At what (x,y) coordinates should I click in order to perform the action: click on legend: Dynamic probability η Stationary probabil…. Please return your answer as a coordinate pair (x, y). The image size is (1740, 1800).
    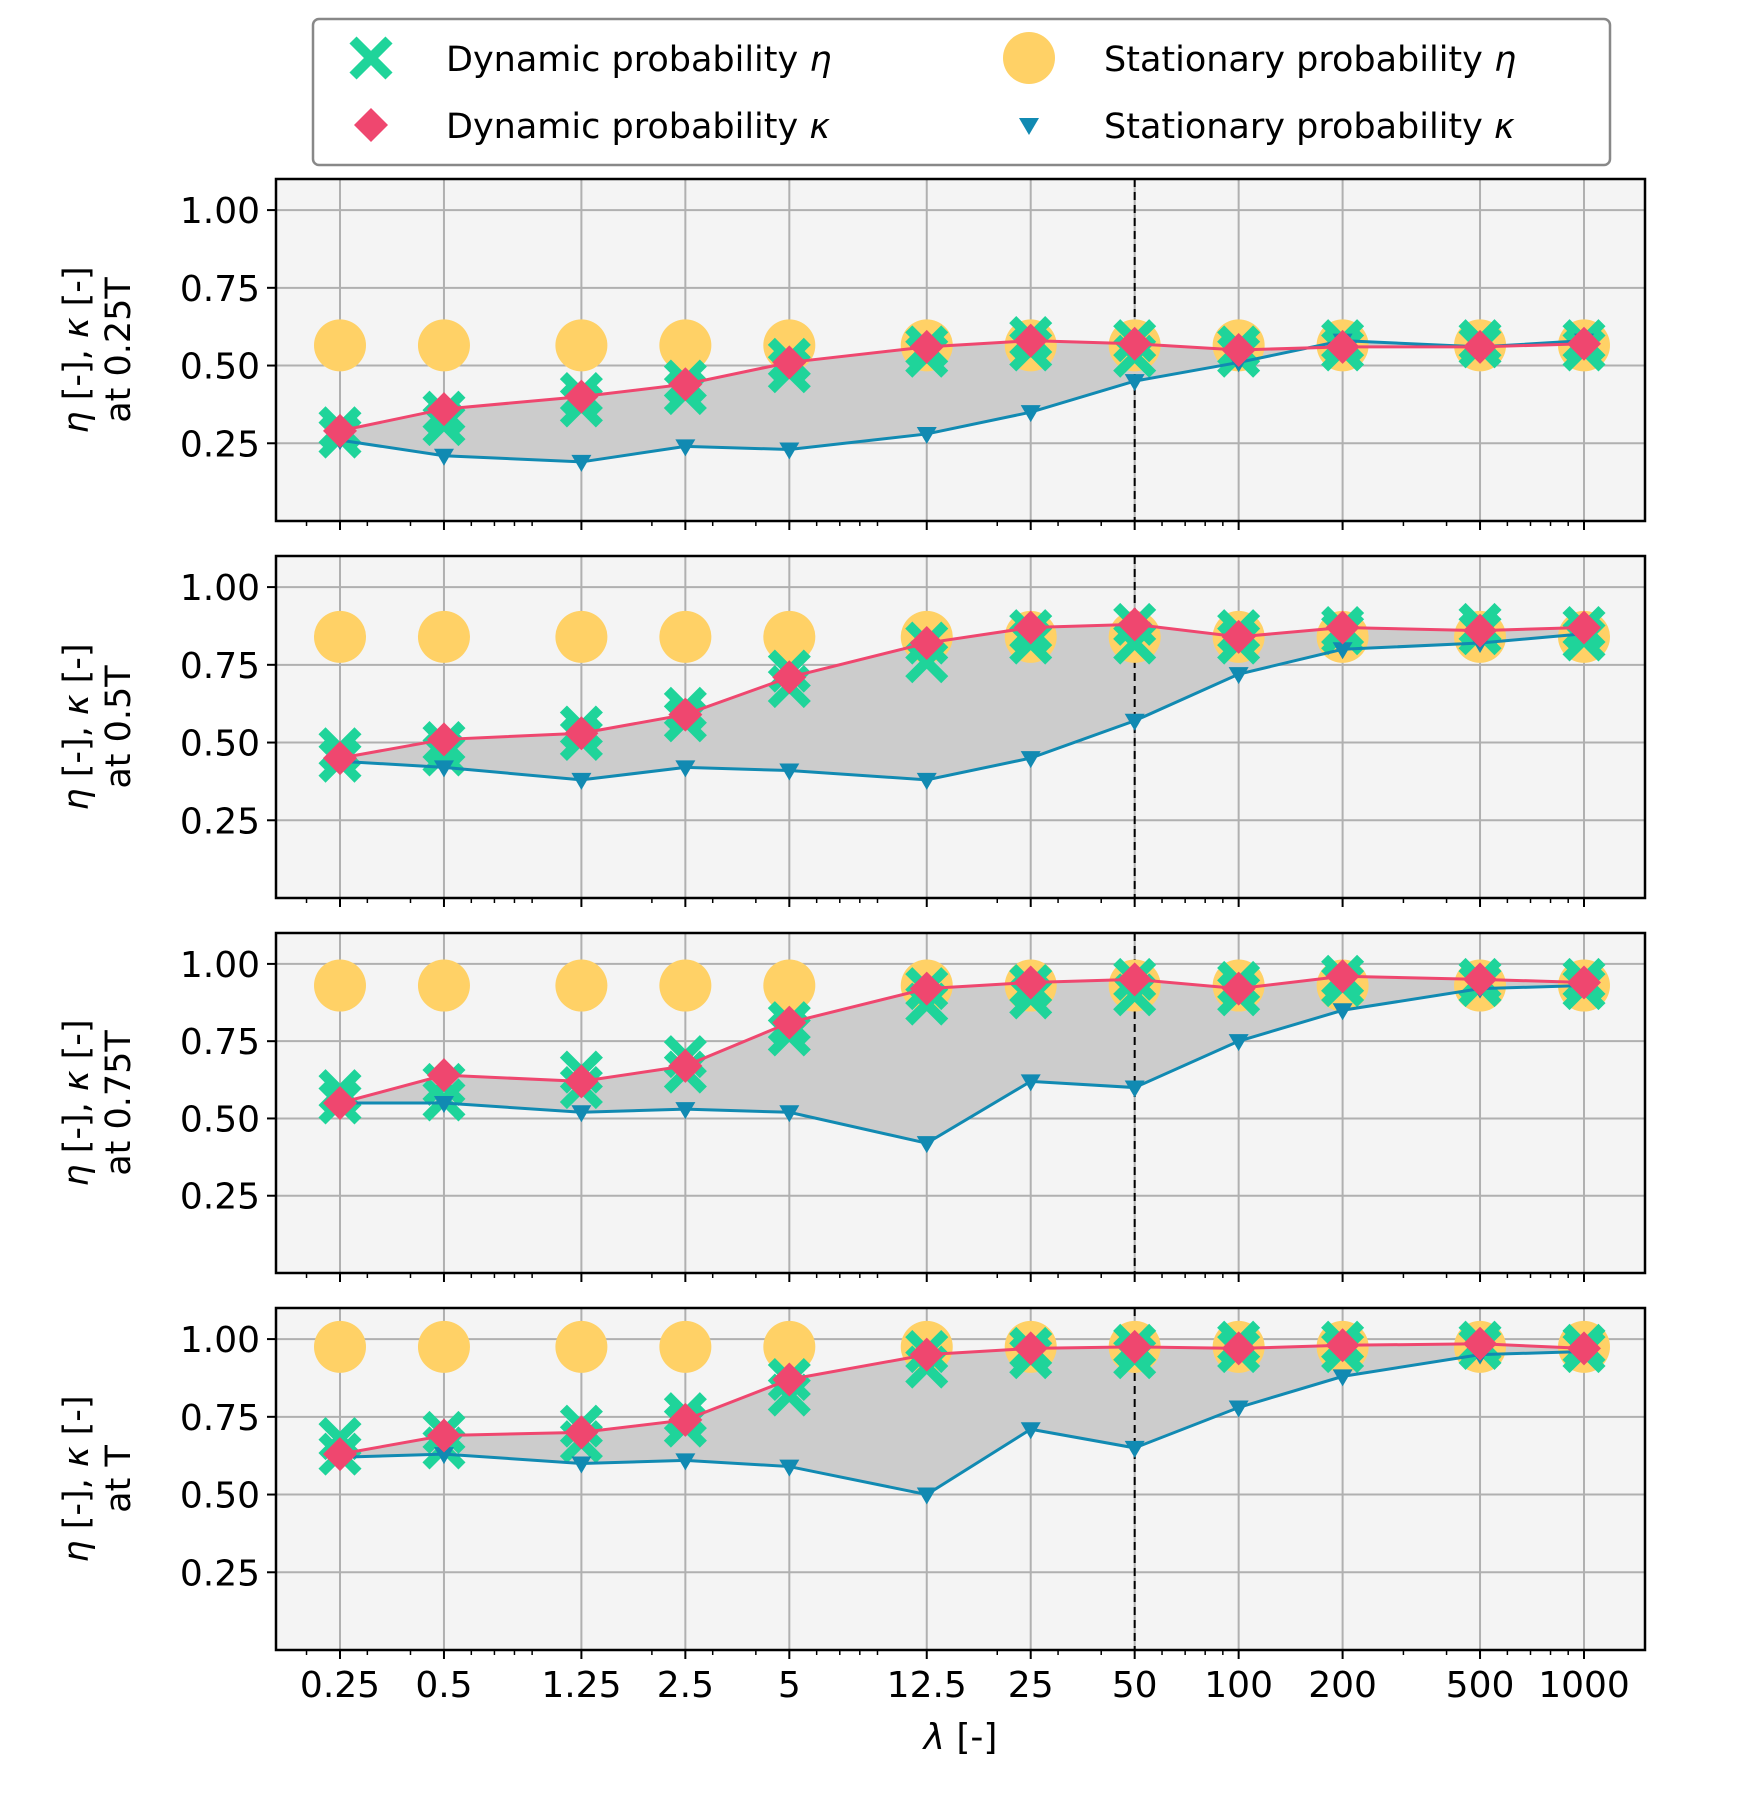
    Looking at the image, I should click on (961, 92).